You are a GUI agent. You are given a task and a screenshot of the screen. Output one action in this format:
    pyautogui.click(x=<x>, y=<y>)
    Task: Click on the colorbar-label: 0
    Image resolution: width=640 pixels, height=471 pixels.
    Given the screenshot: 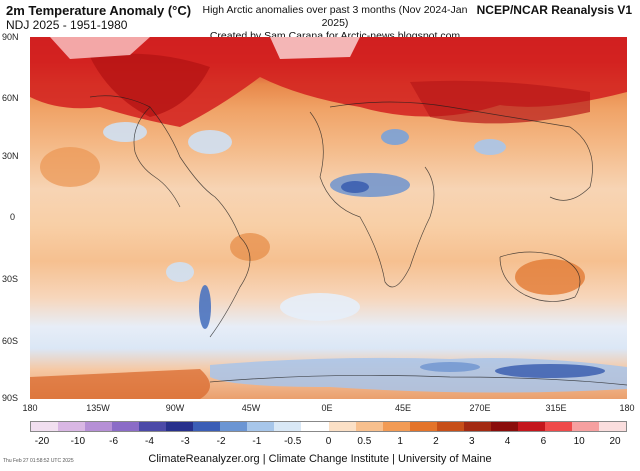 What is the action you would take?
    pyautogui.click(x=328, y=441)
    